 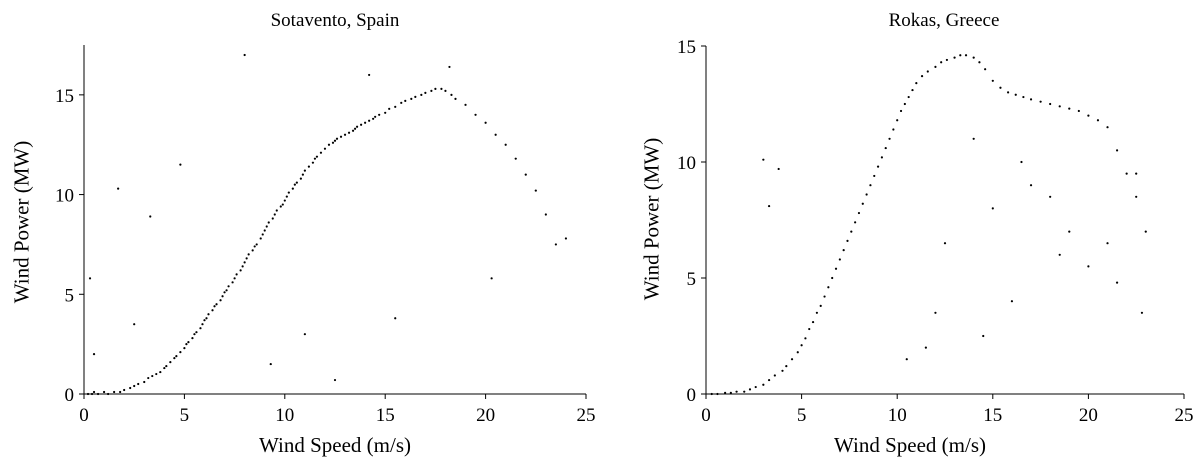 What do you see at coordinates (1088, 415) in the screenshot?
I see `x-tick-label: 20` at bounding box center [1088, 415].